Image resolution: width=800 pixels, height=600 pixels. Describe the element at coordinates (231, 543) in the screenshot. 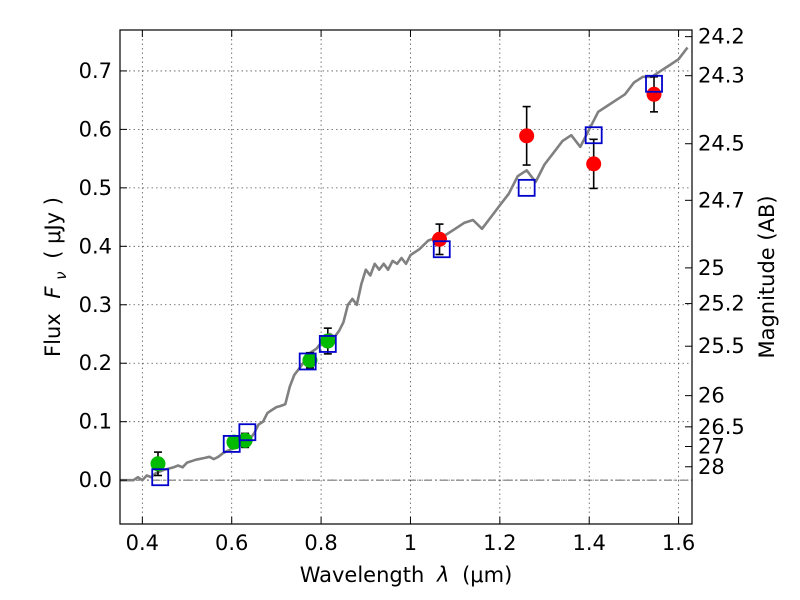

I see `x-tick-label: 0.6` at that location.